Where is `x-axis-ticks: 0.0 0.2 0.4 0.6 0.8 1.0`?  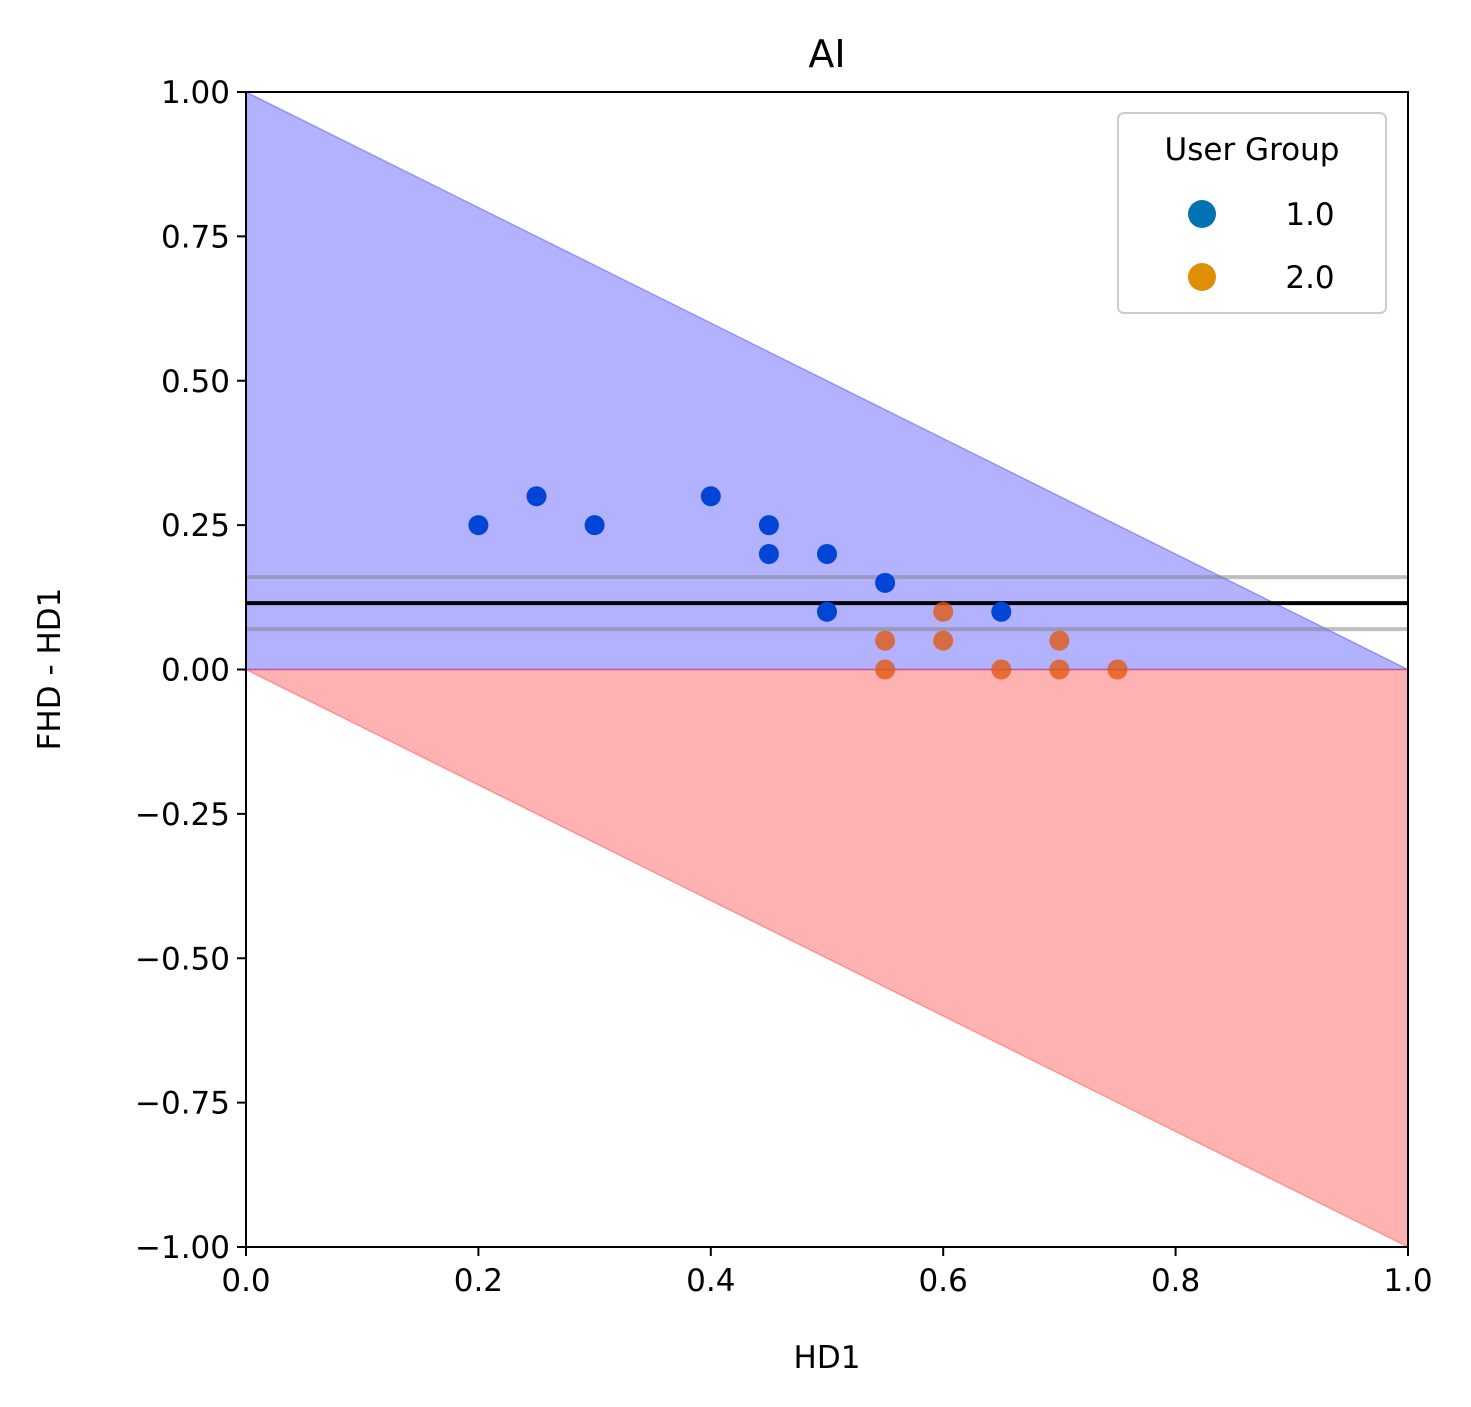 x-axis-ticks: 0.0 0.2 0.4 0.6 0.8 1.0 is located at coordinates (827, 1273).